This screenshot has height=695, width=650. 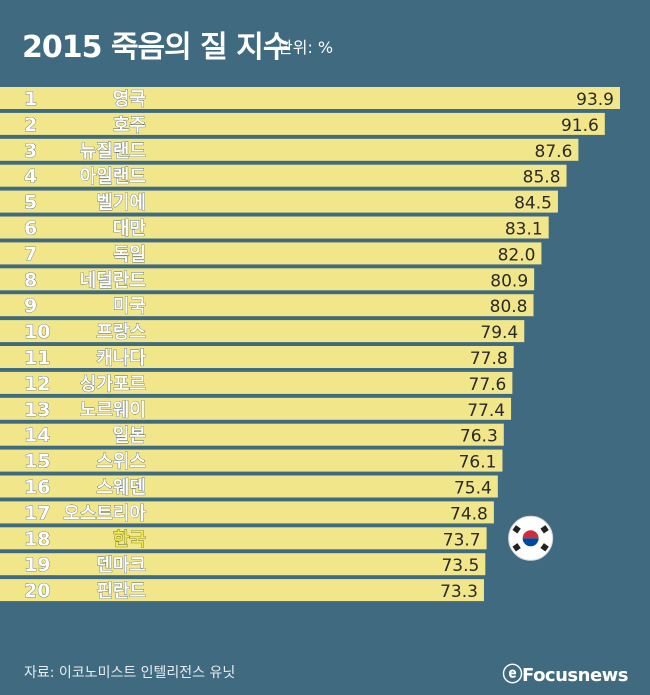 What do you see at coordinates (460, 566) in the screenshot?
I see `data-label: 73.5` at bounding box center [460, 566].